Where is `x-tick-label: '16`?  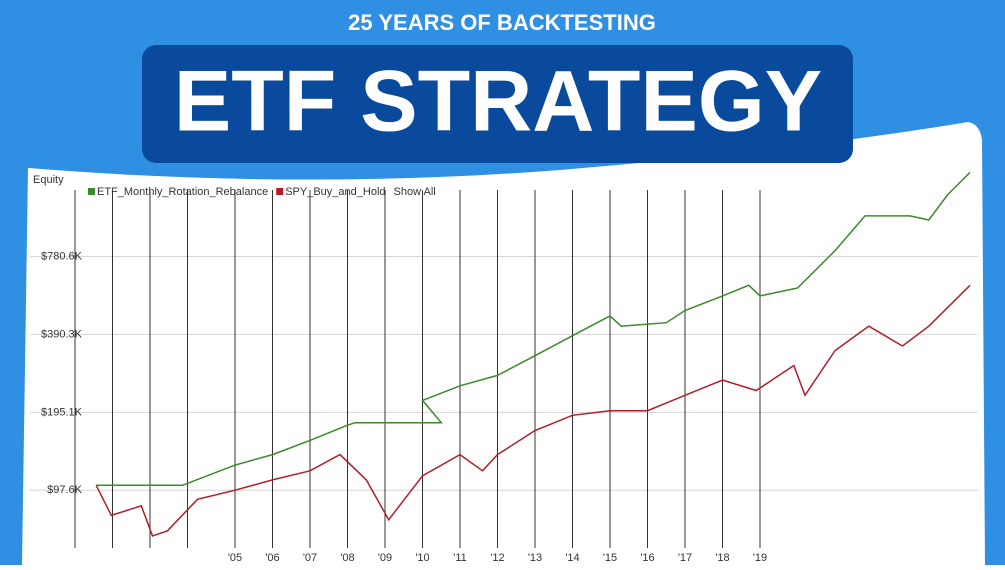 x-tick-label: '16 is located at coordinates (647, 558).